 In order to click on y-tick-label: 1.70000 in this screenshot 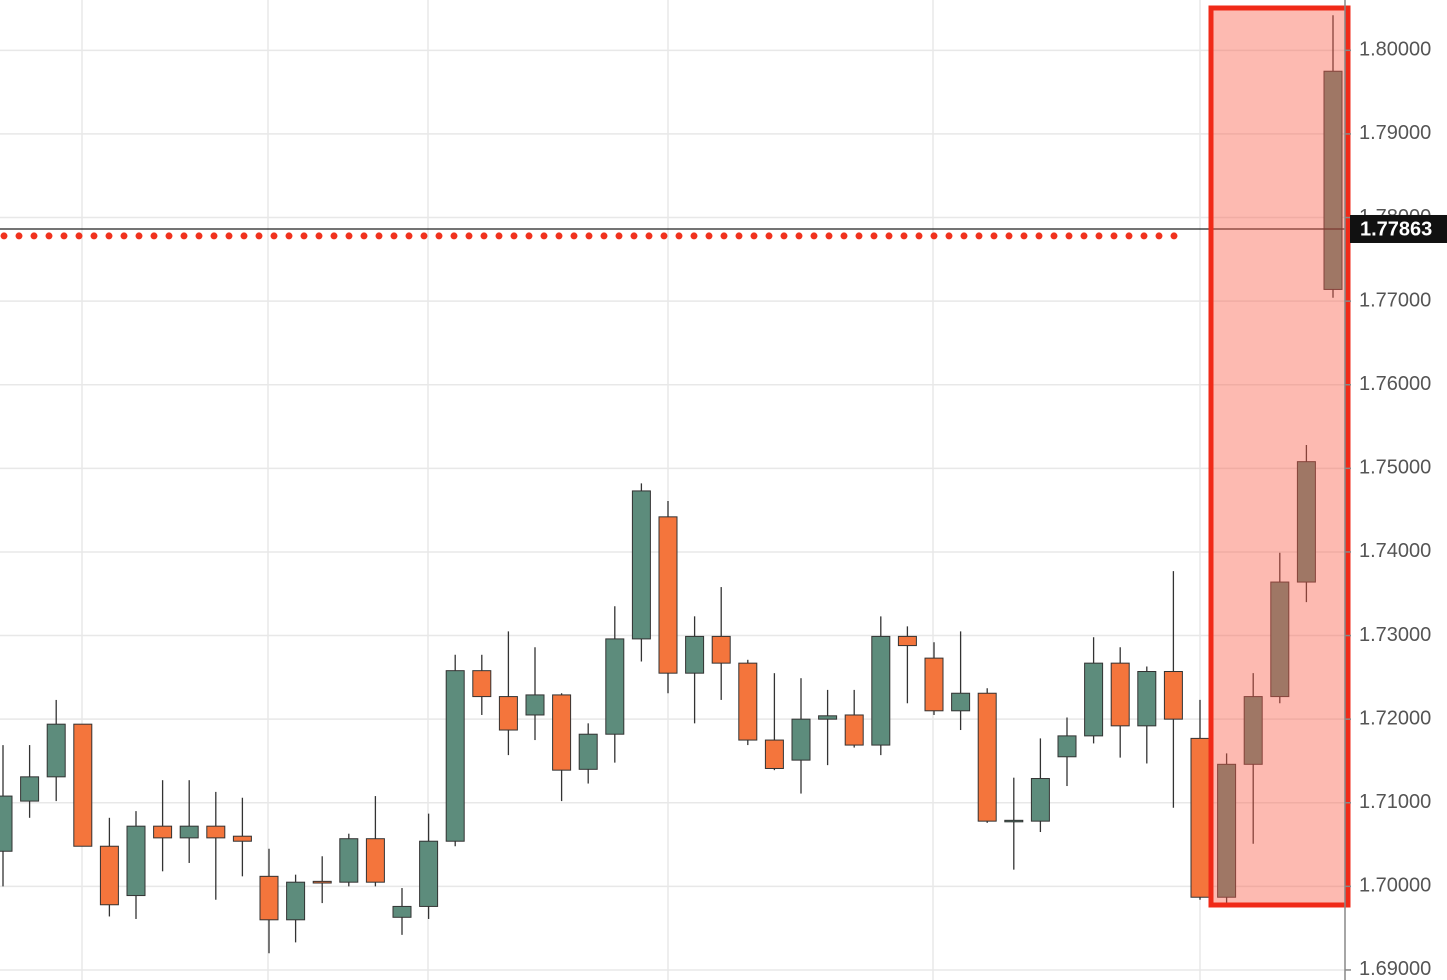, I will do `click(1395, 886)`.